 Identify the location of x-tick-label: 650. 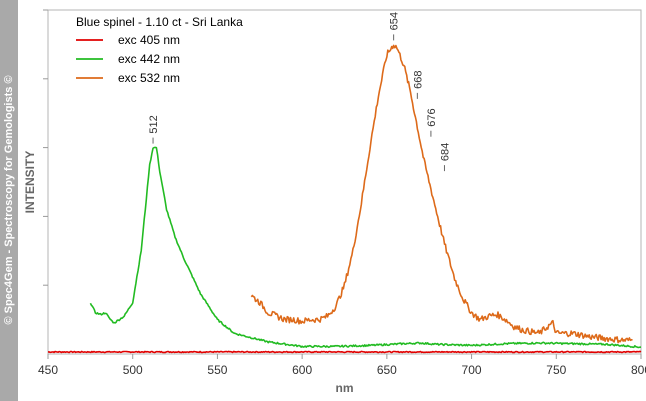
(387, 370).